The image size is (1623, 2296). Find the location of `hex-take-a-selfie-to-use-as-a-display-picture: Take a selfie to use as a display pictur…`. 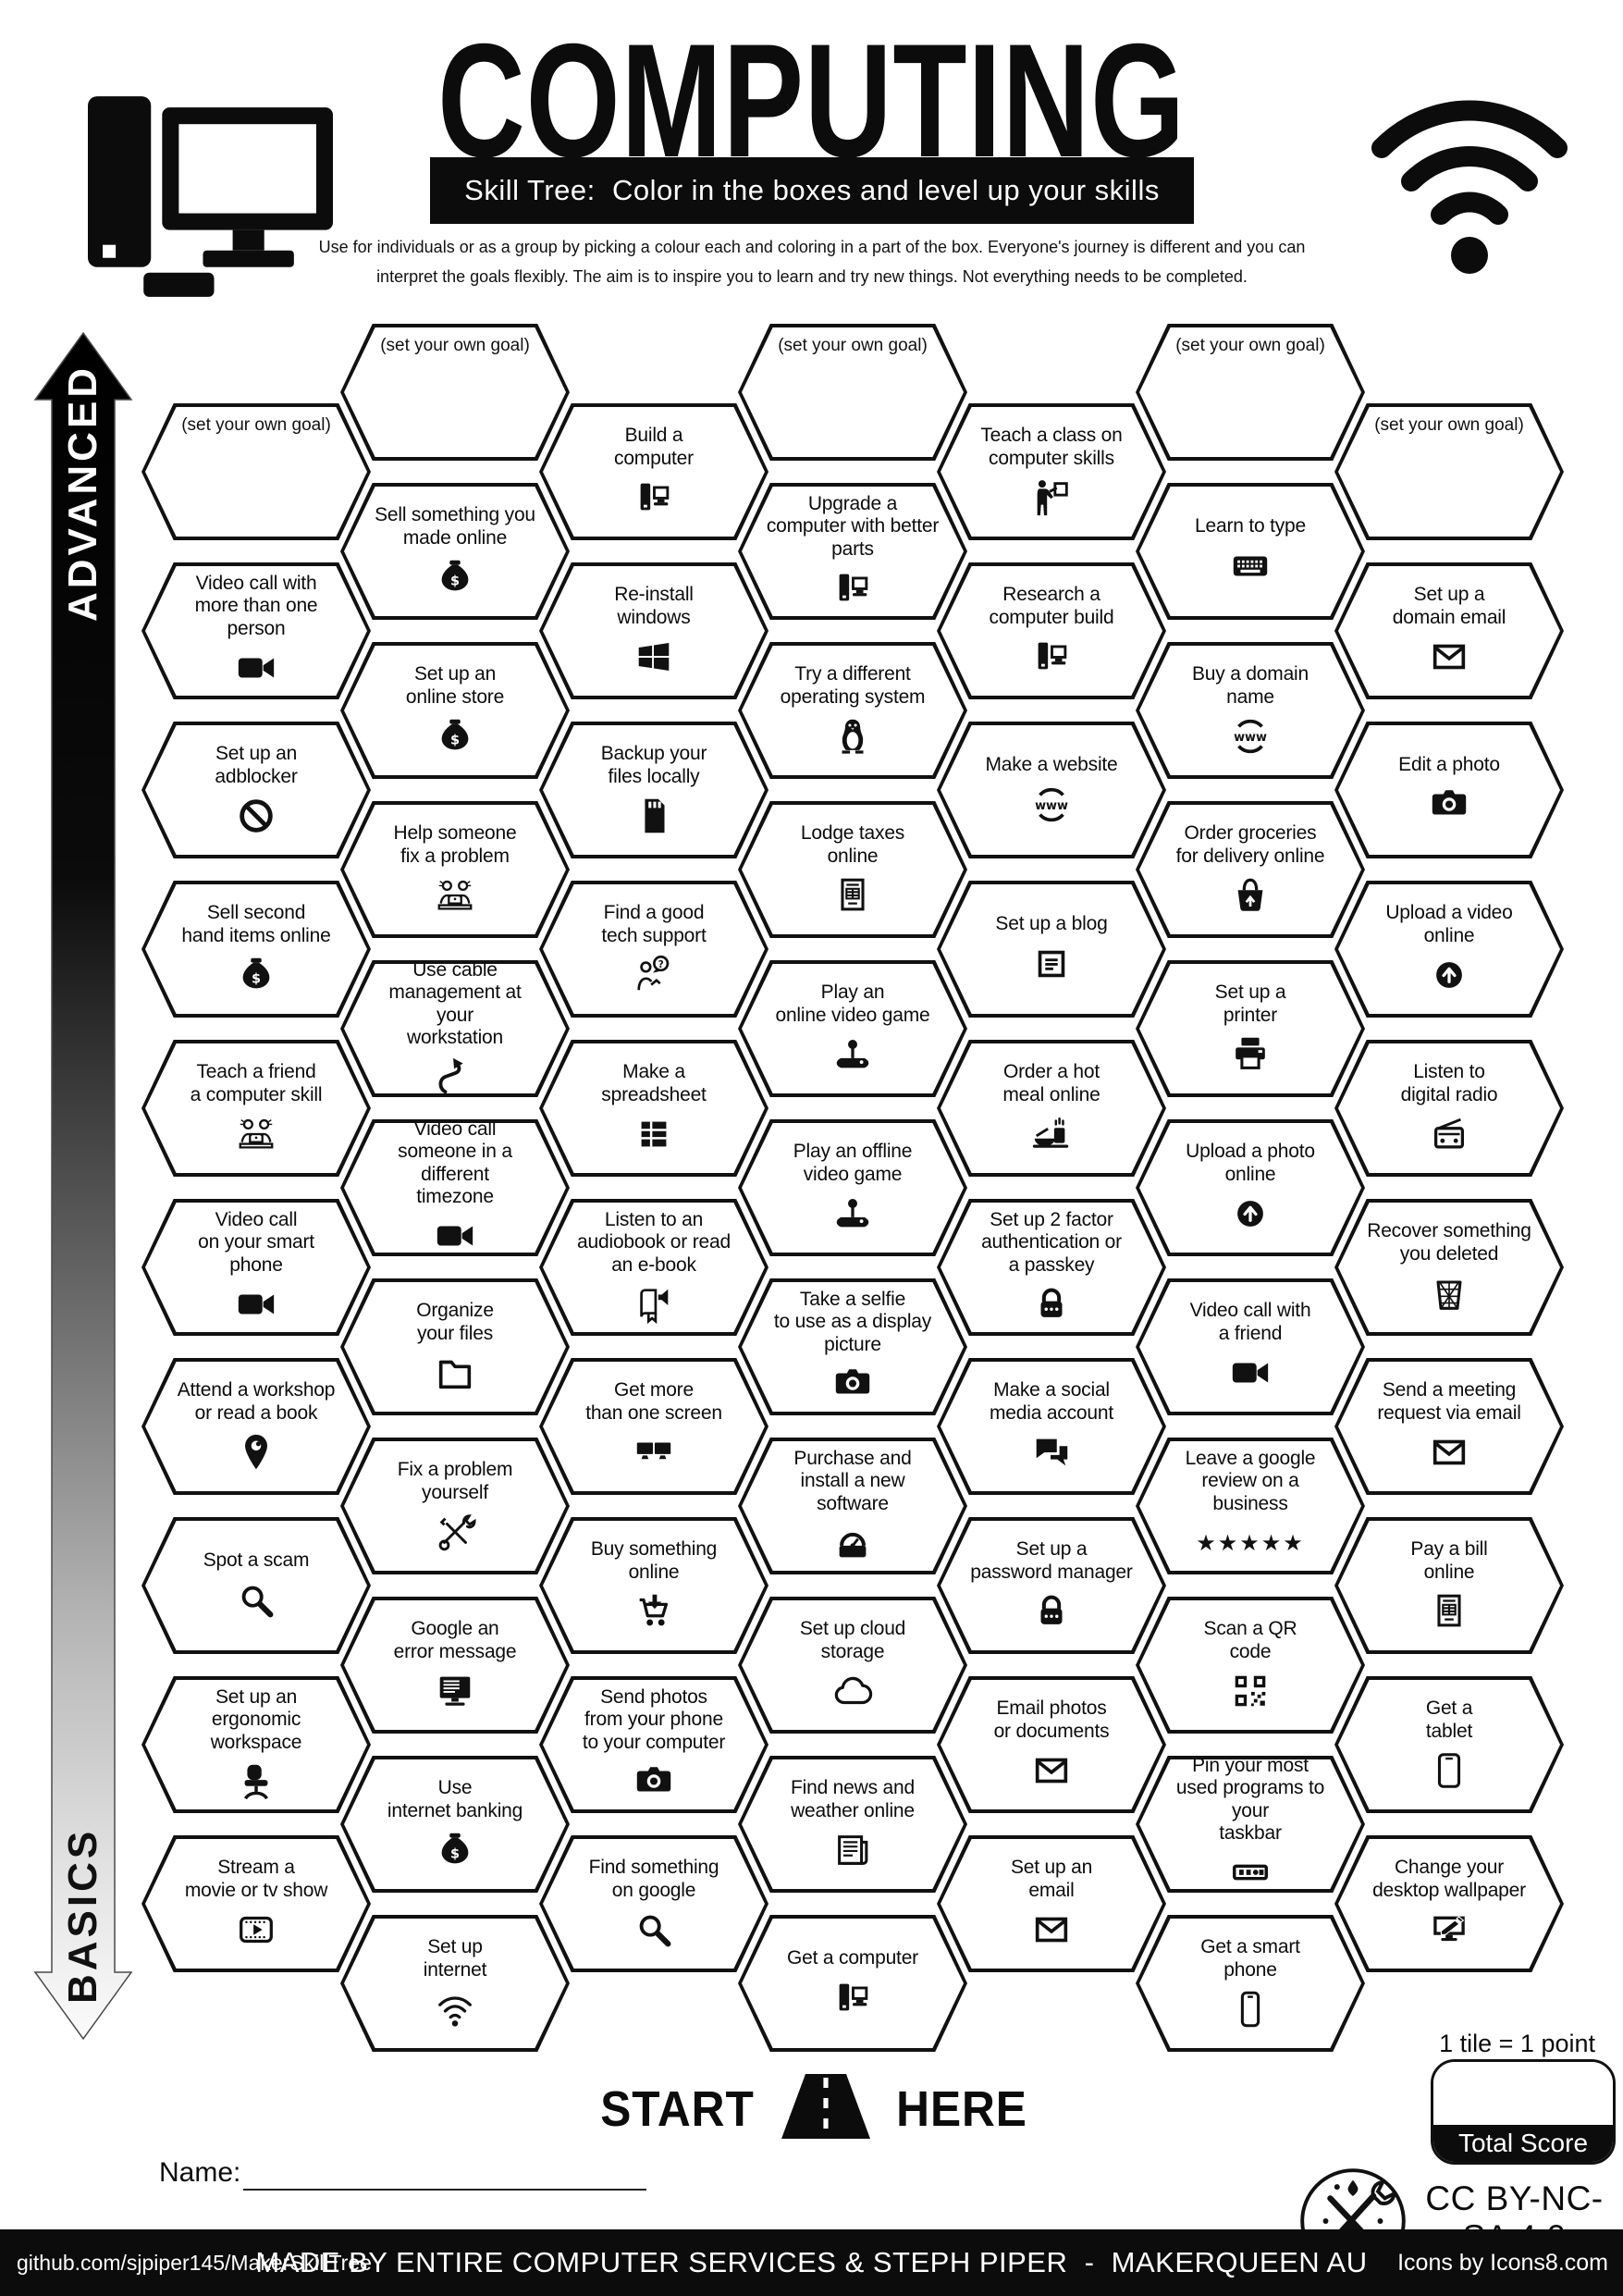

hex-take-a-selfie-to-use-as-a-display-picture: Take a selfie to use as a display pictur… is located at coordinates (852, 1346).